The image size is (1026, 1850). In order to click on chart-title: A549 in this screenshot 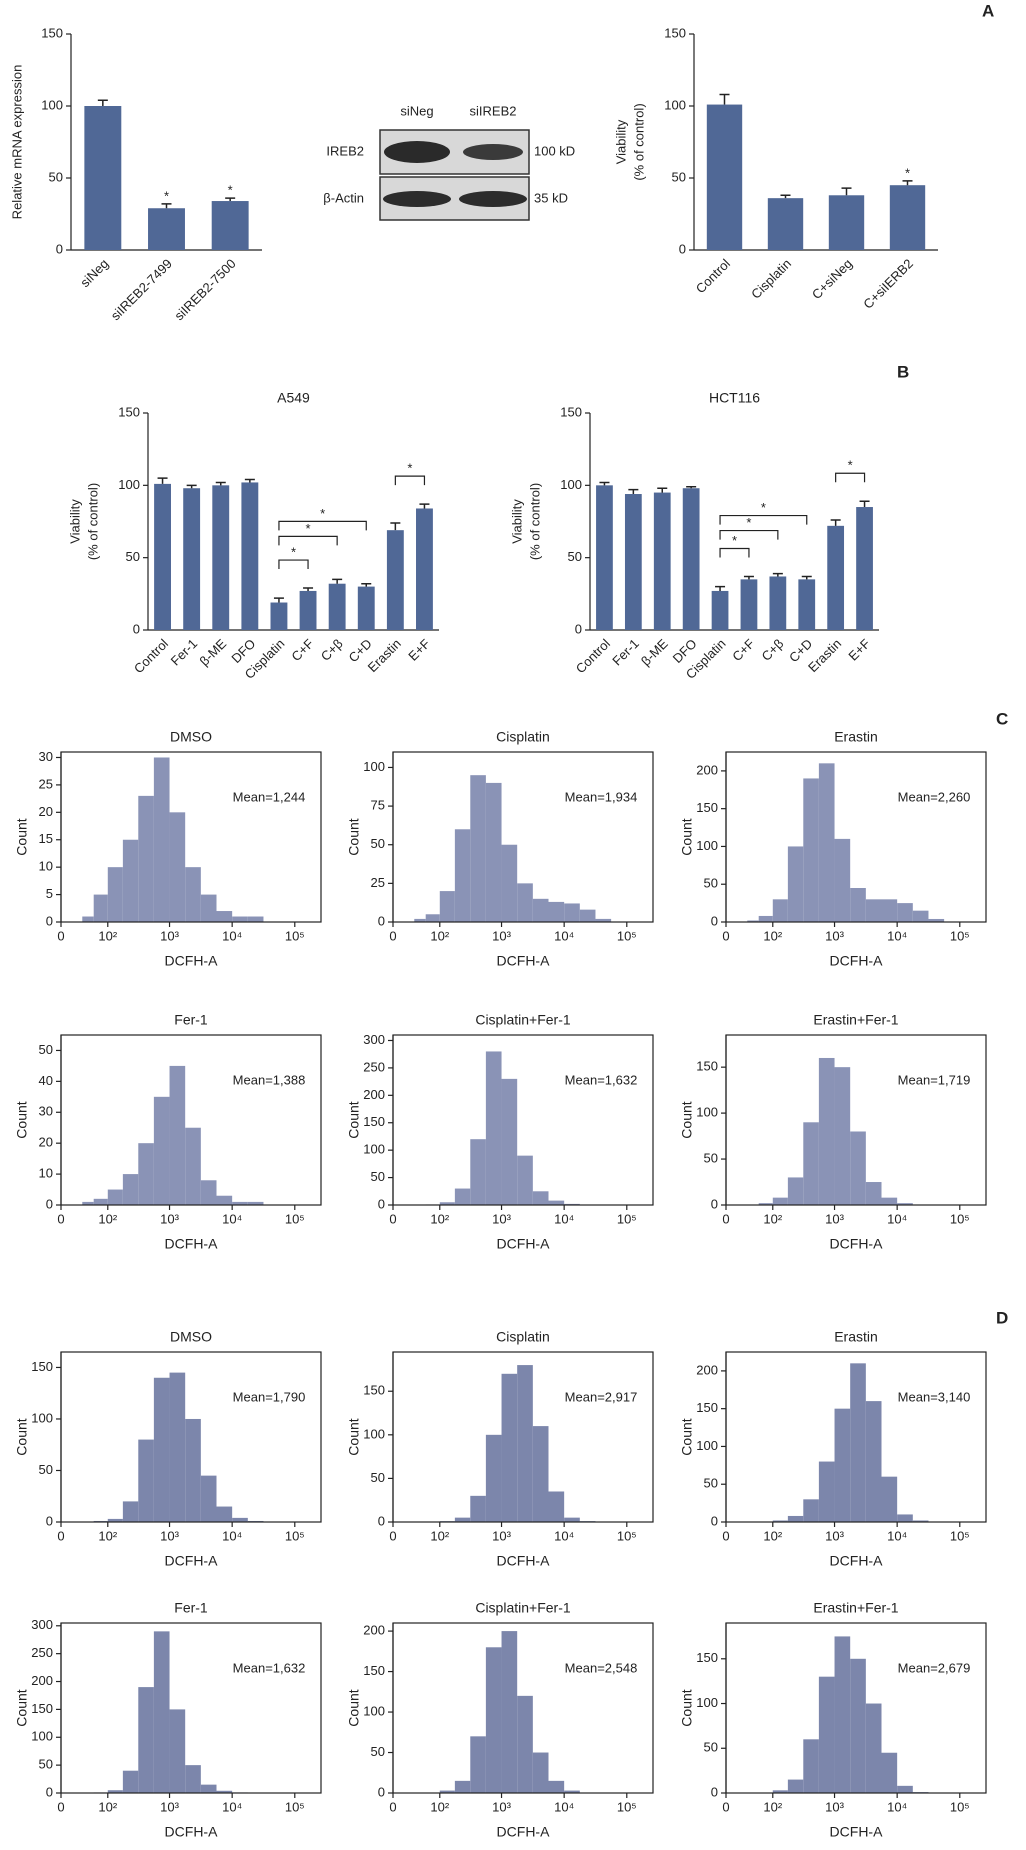, I will do `click(293, 398)`.